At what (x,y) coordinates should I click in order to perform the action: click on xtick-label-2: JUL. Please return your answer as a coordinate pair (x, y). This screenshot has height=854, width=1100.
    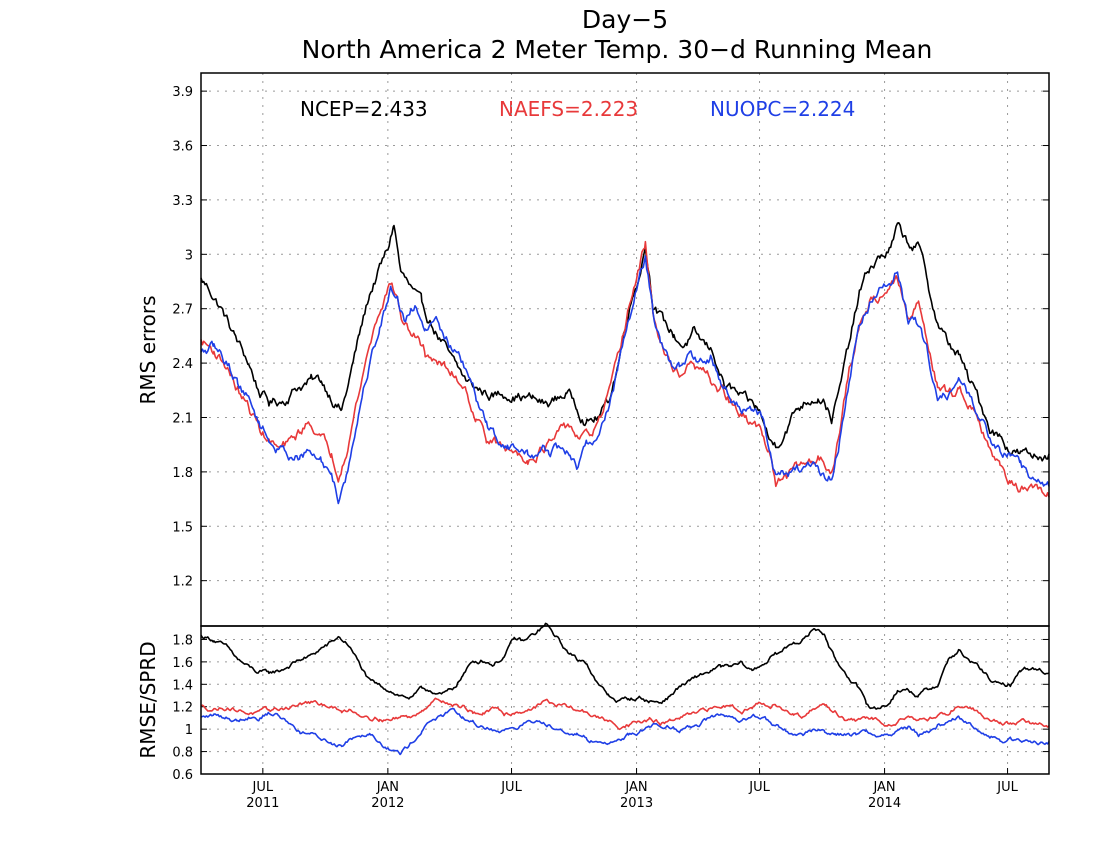
    Looking at the image, I should click on (511, 787).